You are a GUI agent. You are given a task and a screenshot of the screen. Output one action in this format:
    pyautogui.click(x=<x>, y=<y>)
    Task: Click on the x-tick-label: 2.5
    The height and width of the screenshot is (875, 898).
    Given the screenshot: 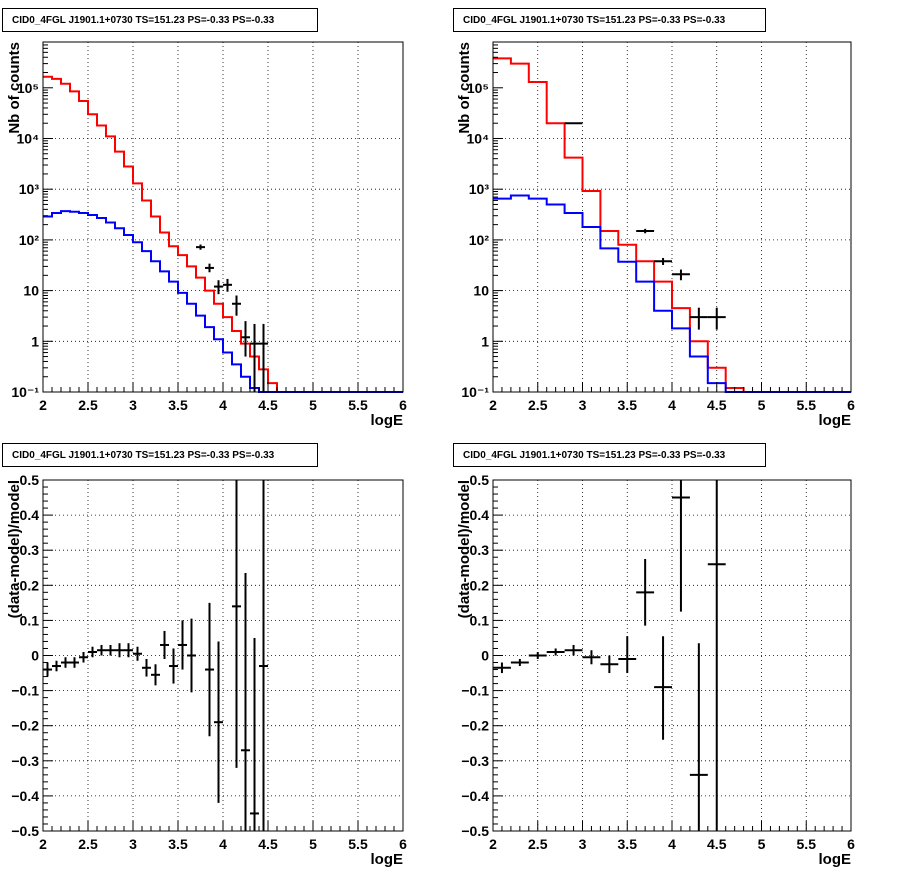 What is the action you would take?
    pyautogui.click(x=88, y=405)
    